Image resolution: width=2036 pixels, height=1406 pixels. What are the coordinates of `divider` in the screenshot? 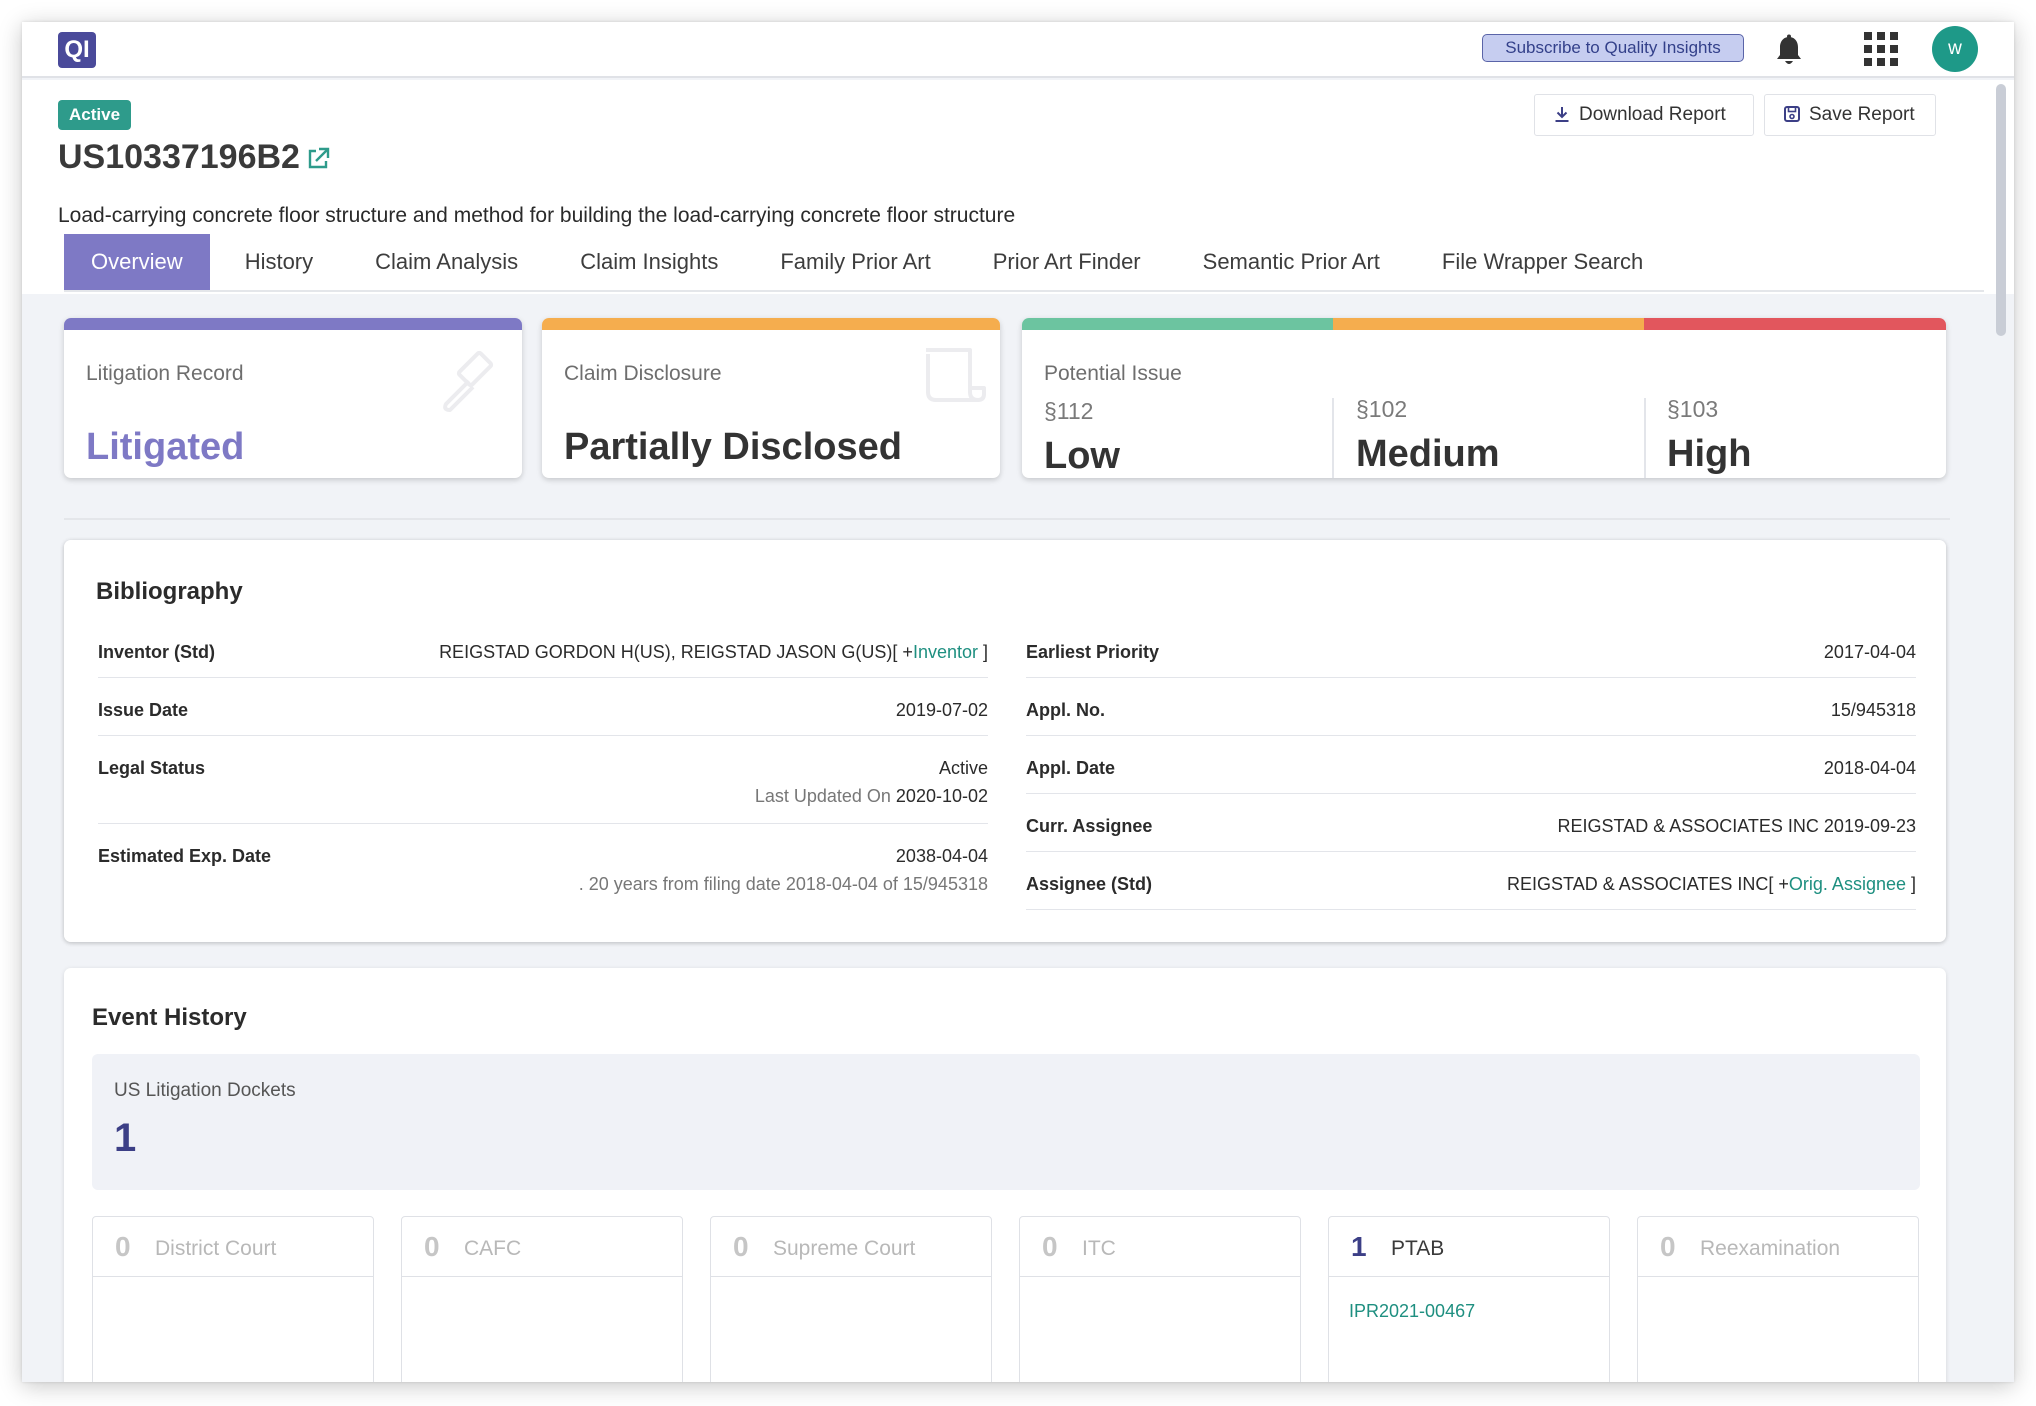 It's located at (1333, 438).